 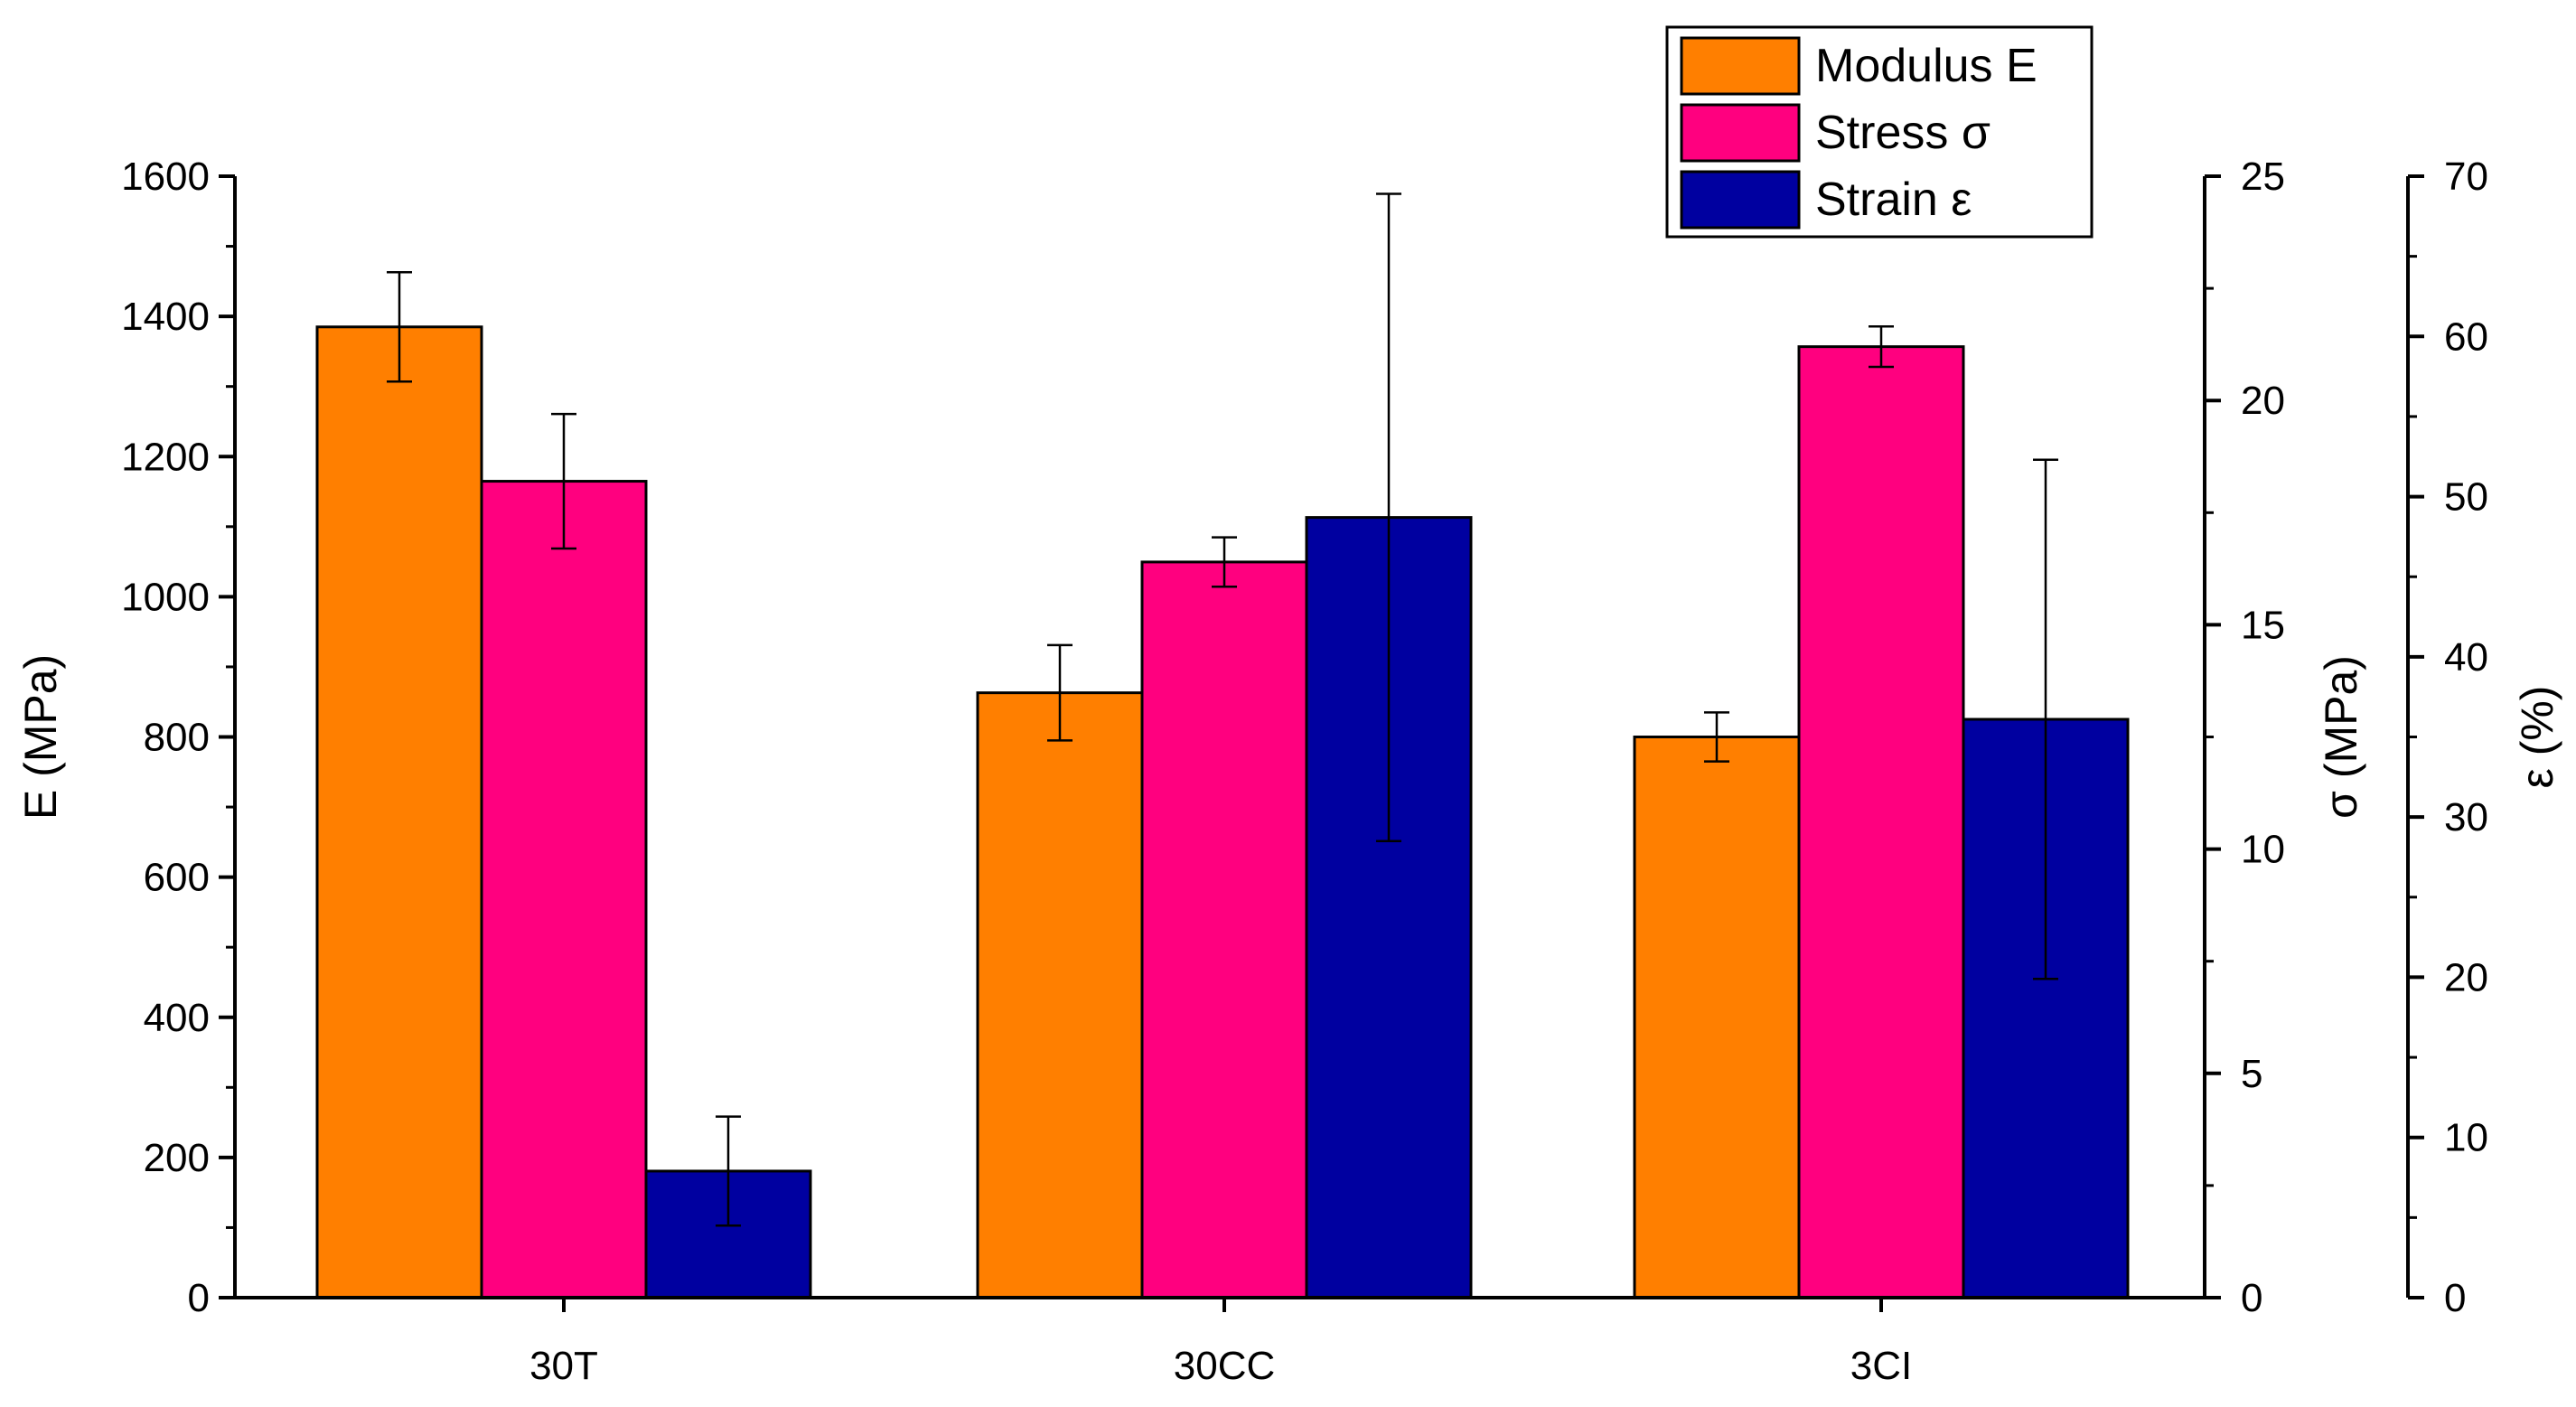 What do you see at coordinates (177, 1018) in the screenshot?
I see `y-tick-label-E: 400` at bounding box center [177, 1018].